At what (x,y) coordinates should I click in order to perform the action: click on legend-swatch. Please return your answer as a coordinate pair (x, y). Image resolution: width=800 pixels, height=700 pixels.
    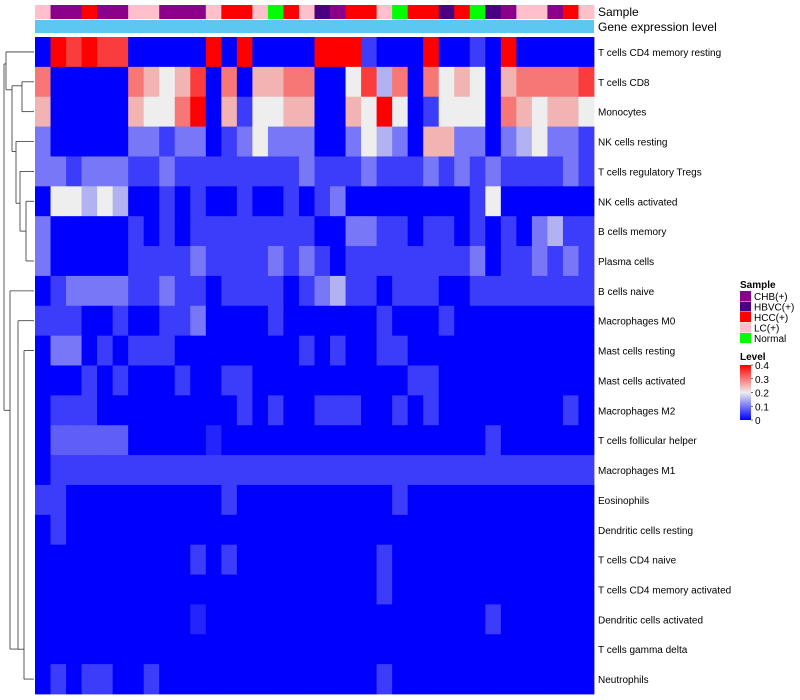
    Looking at the image, I should click on (745, 338).